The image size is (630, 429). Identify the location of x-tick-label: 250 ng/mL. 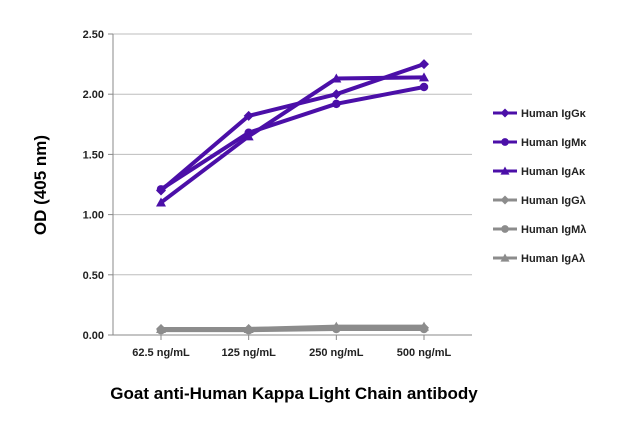
(336, 353).